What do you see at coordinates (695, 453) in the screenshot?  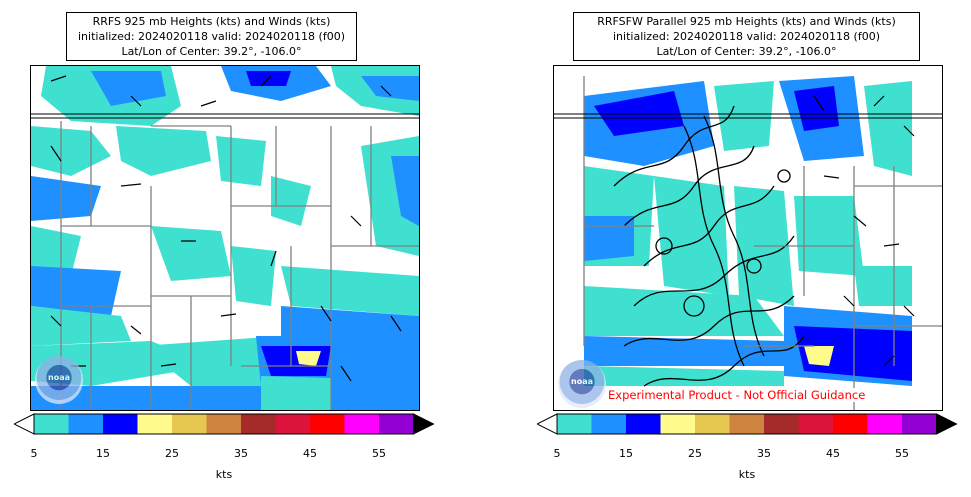 I see `right-colorbar-tick-label: 25` at bounding box center [695, 453].